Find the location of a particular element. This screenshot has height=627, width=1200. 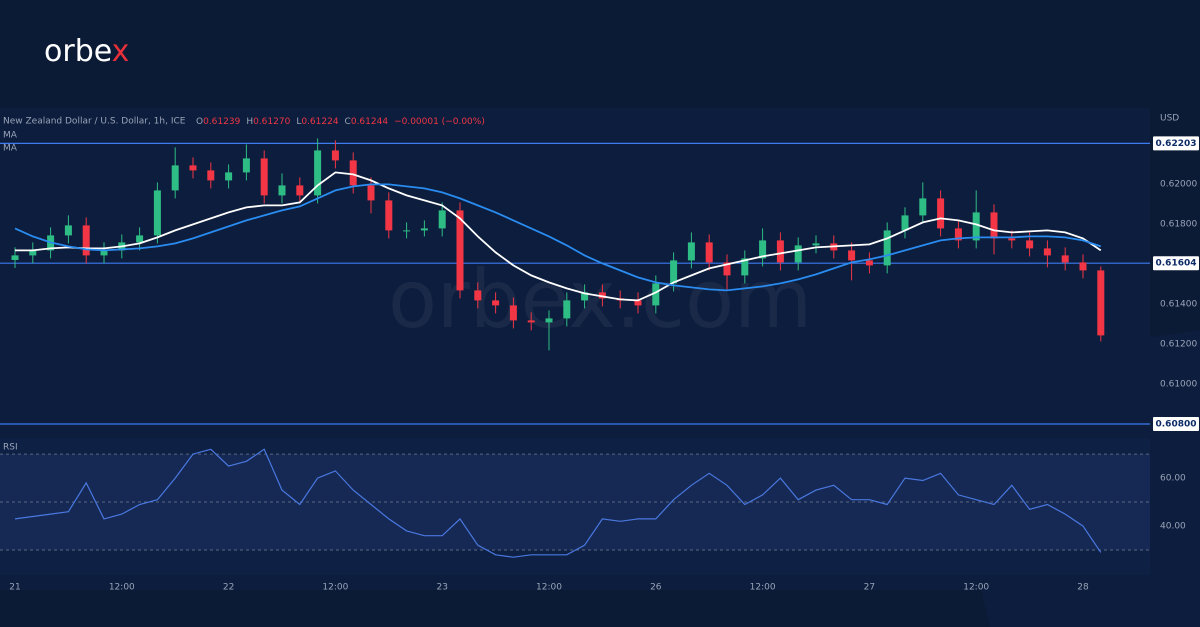

rsi-band is located at coordinates (575, 502).